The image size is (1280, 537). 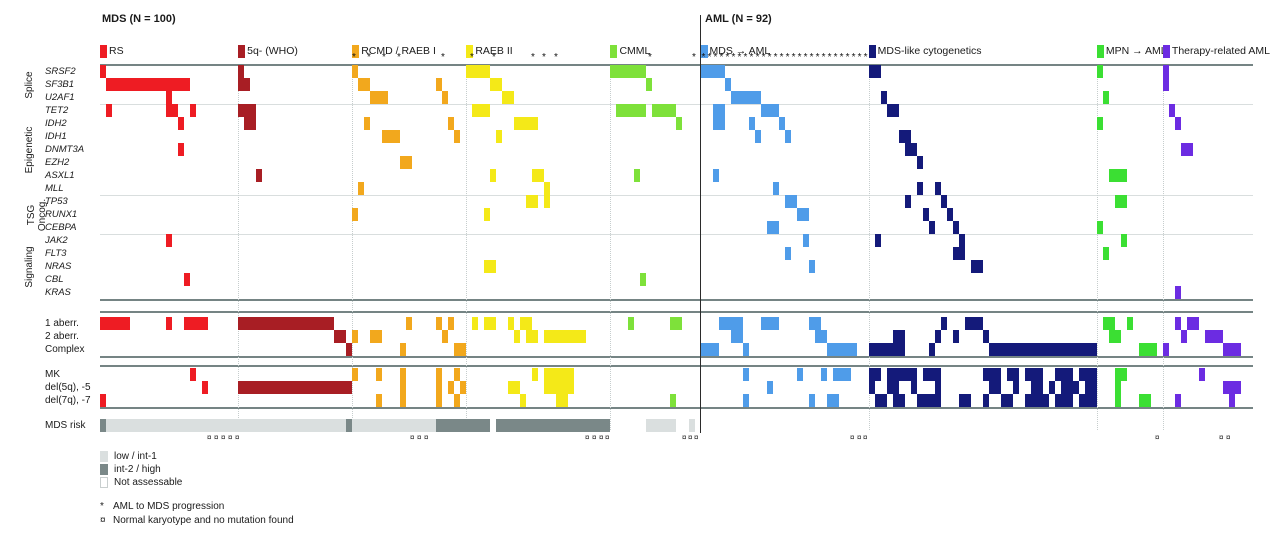 What do you see at coordinates (738, 19) in the screenshot?
I see `aml-cohort-header: AML (N = 92)` at bounding box center [738, 19].